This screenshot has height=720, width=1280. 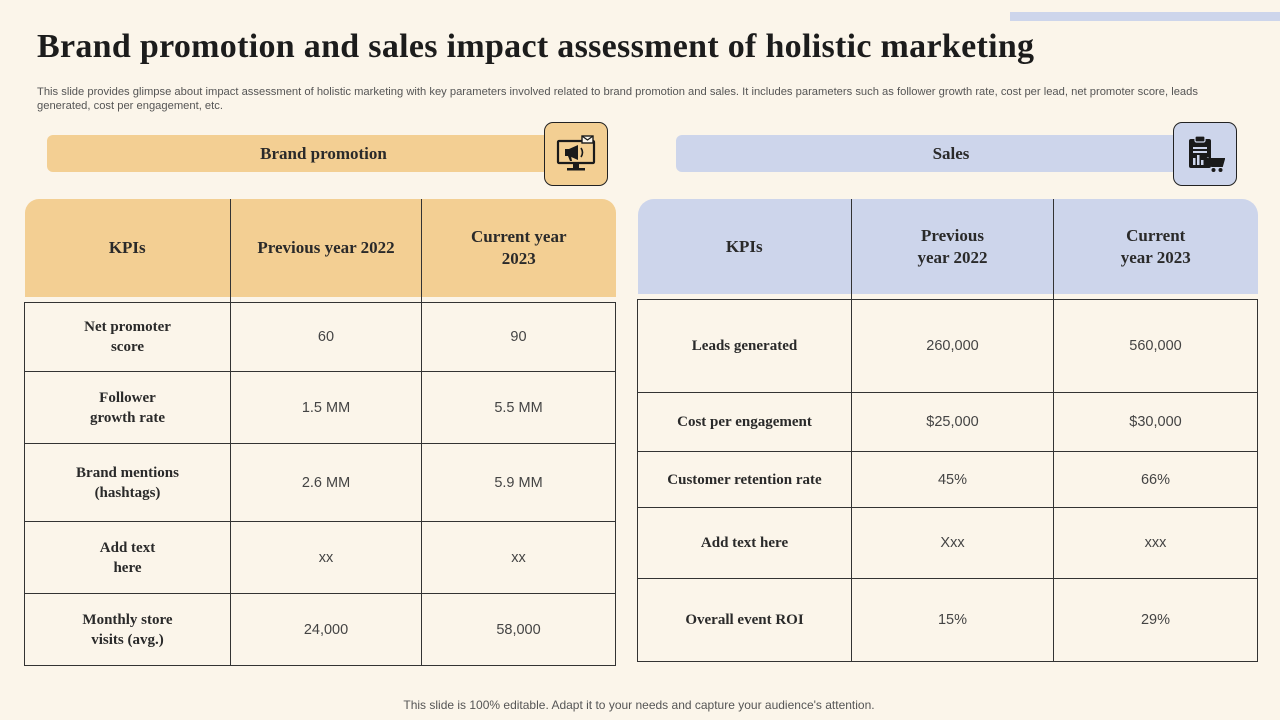 What do you see at coordinates (952, 346) in the screenshot?
I see `previous-year-value: 260,000` at bounding box center [952, 346].